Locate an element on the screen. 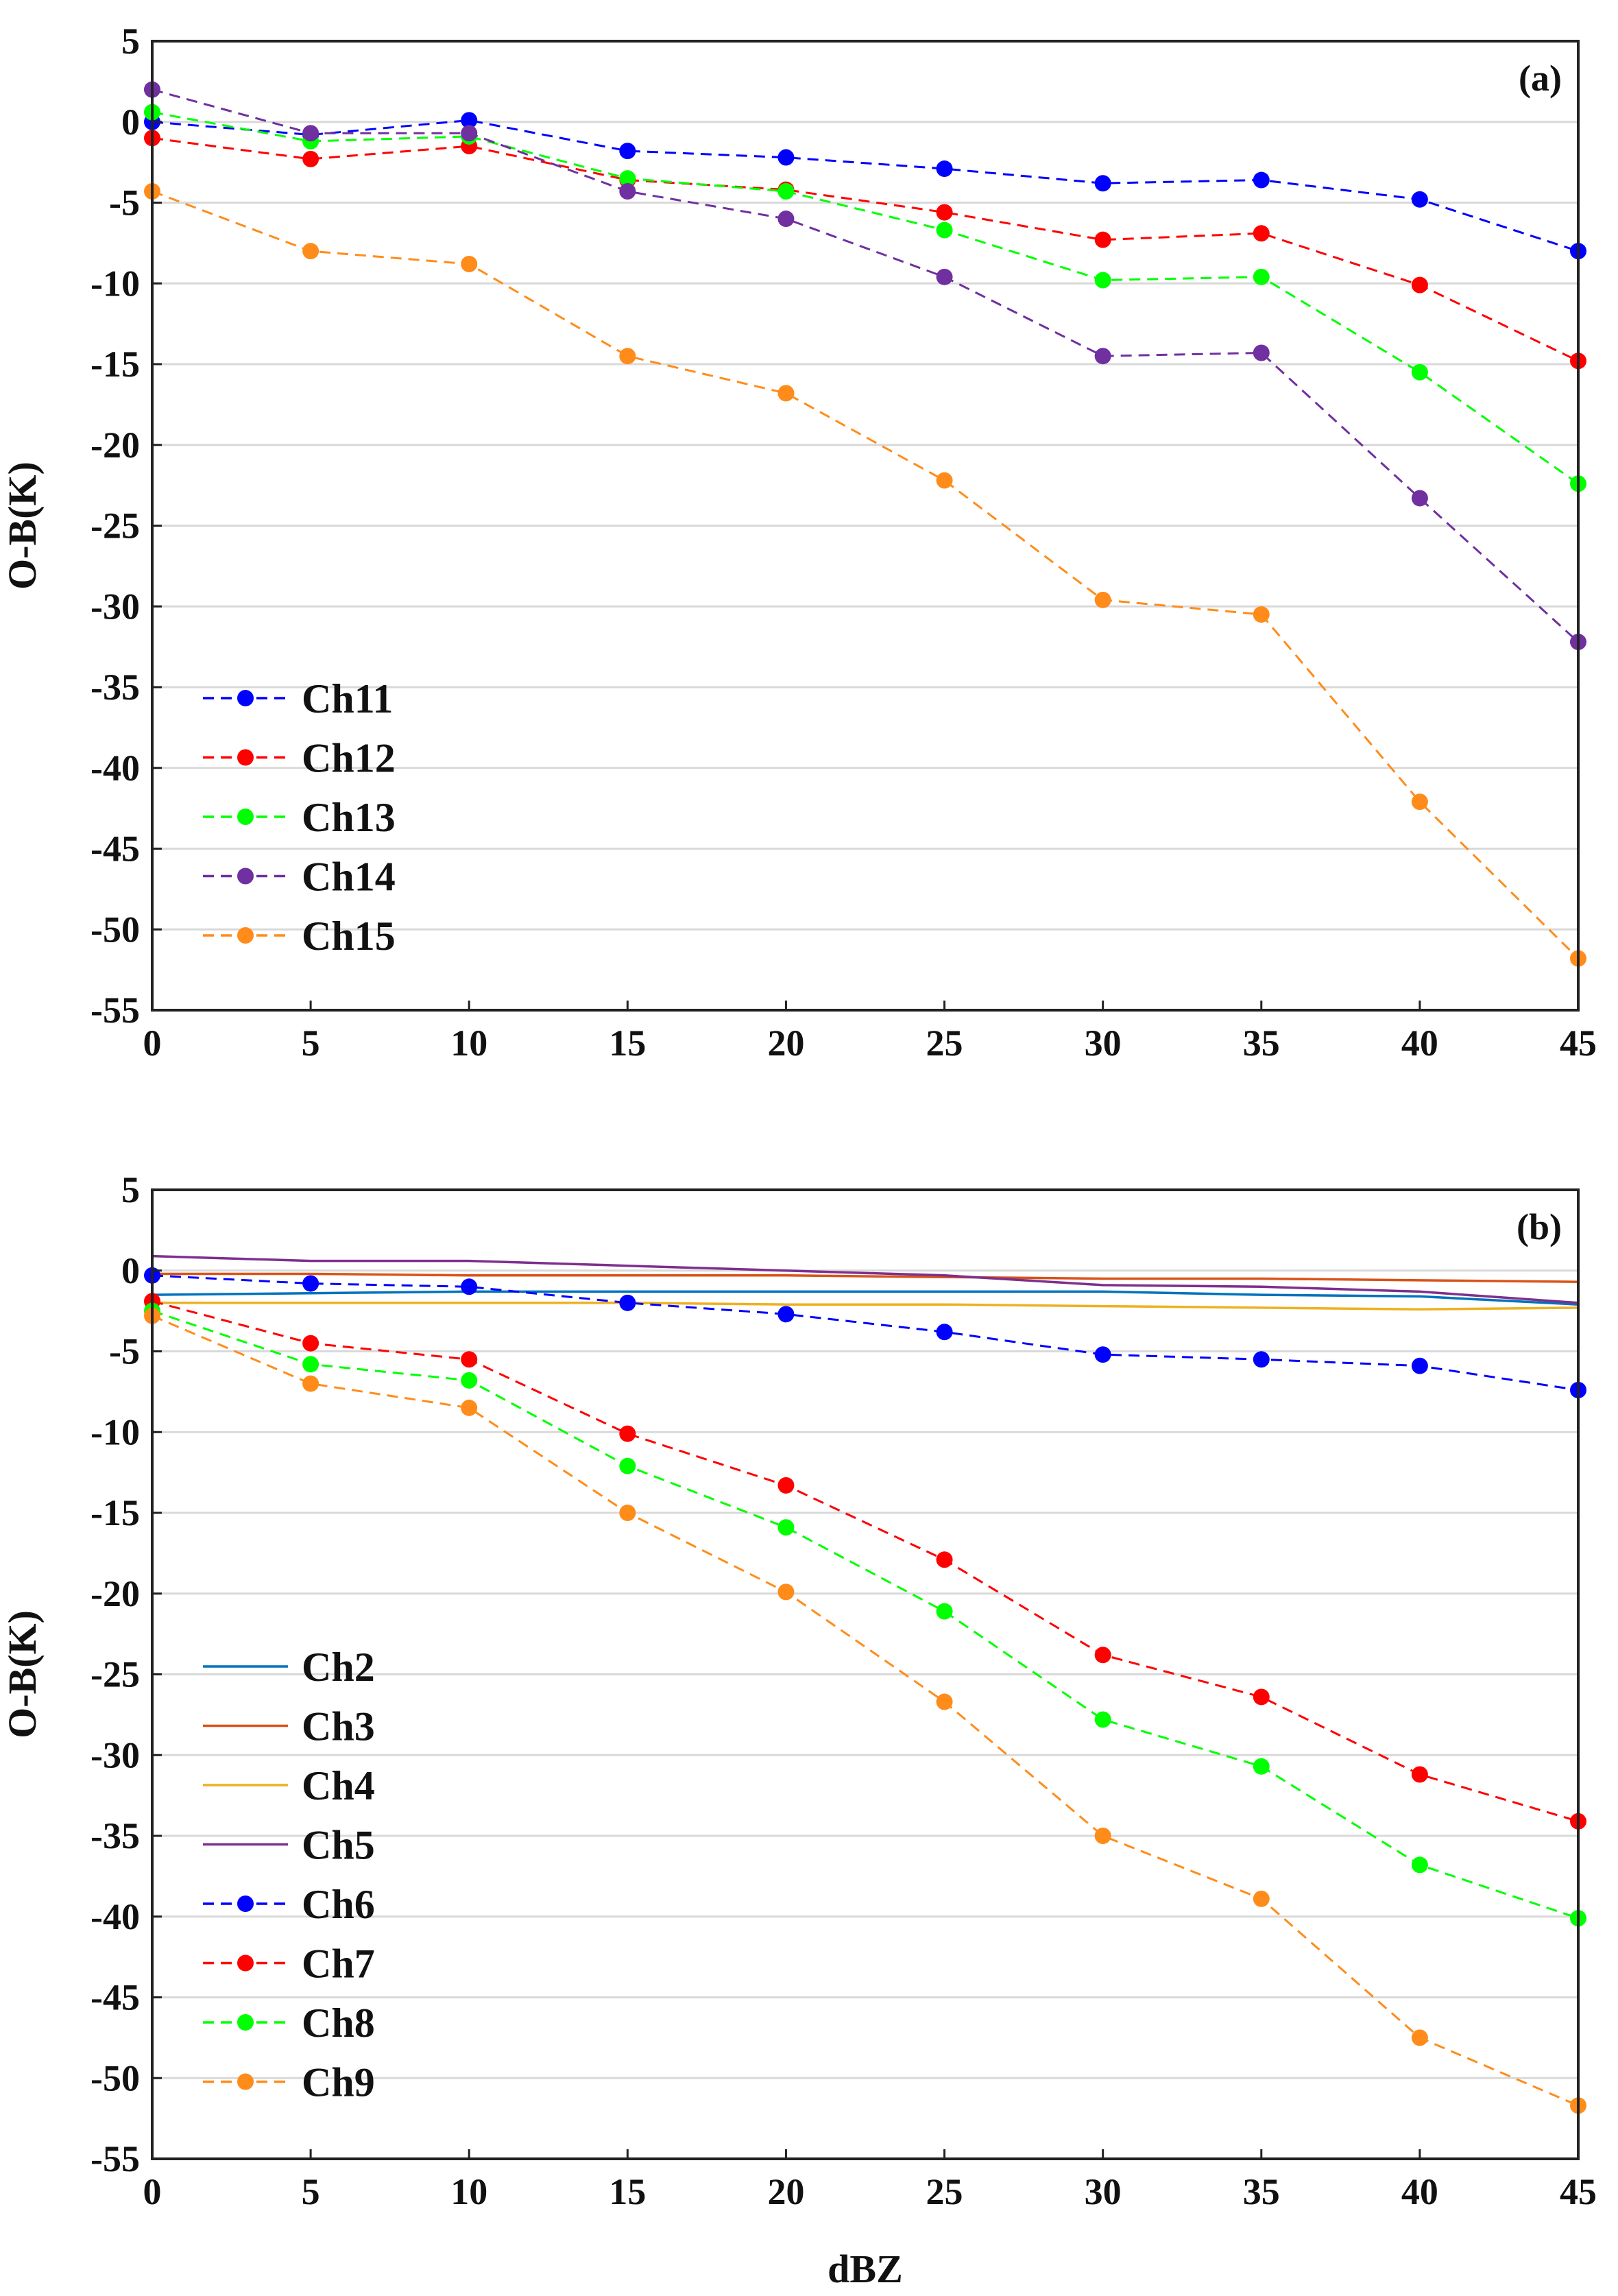  y-tick-label: -35 is located at coordinates (115, 687).